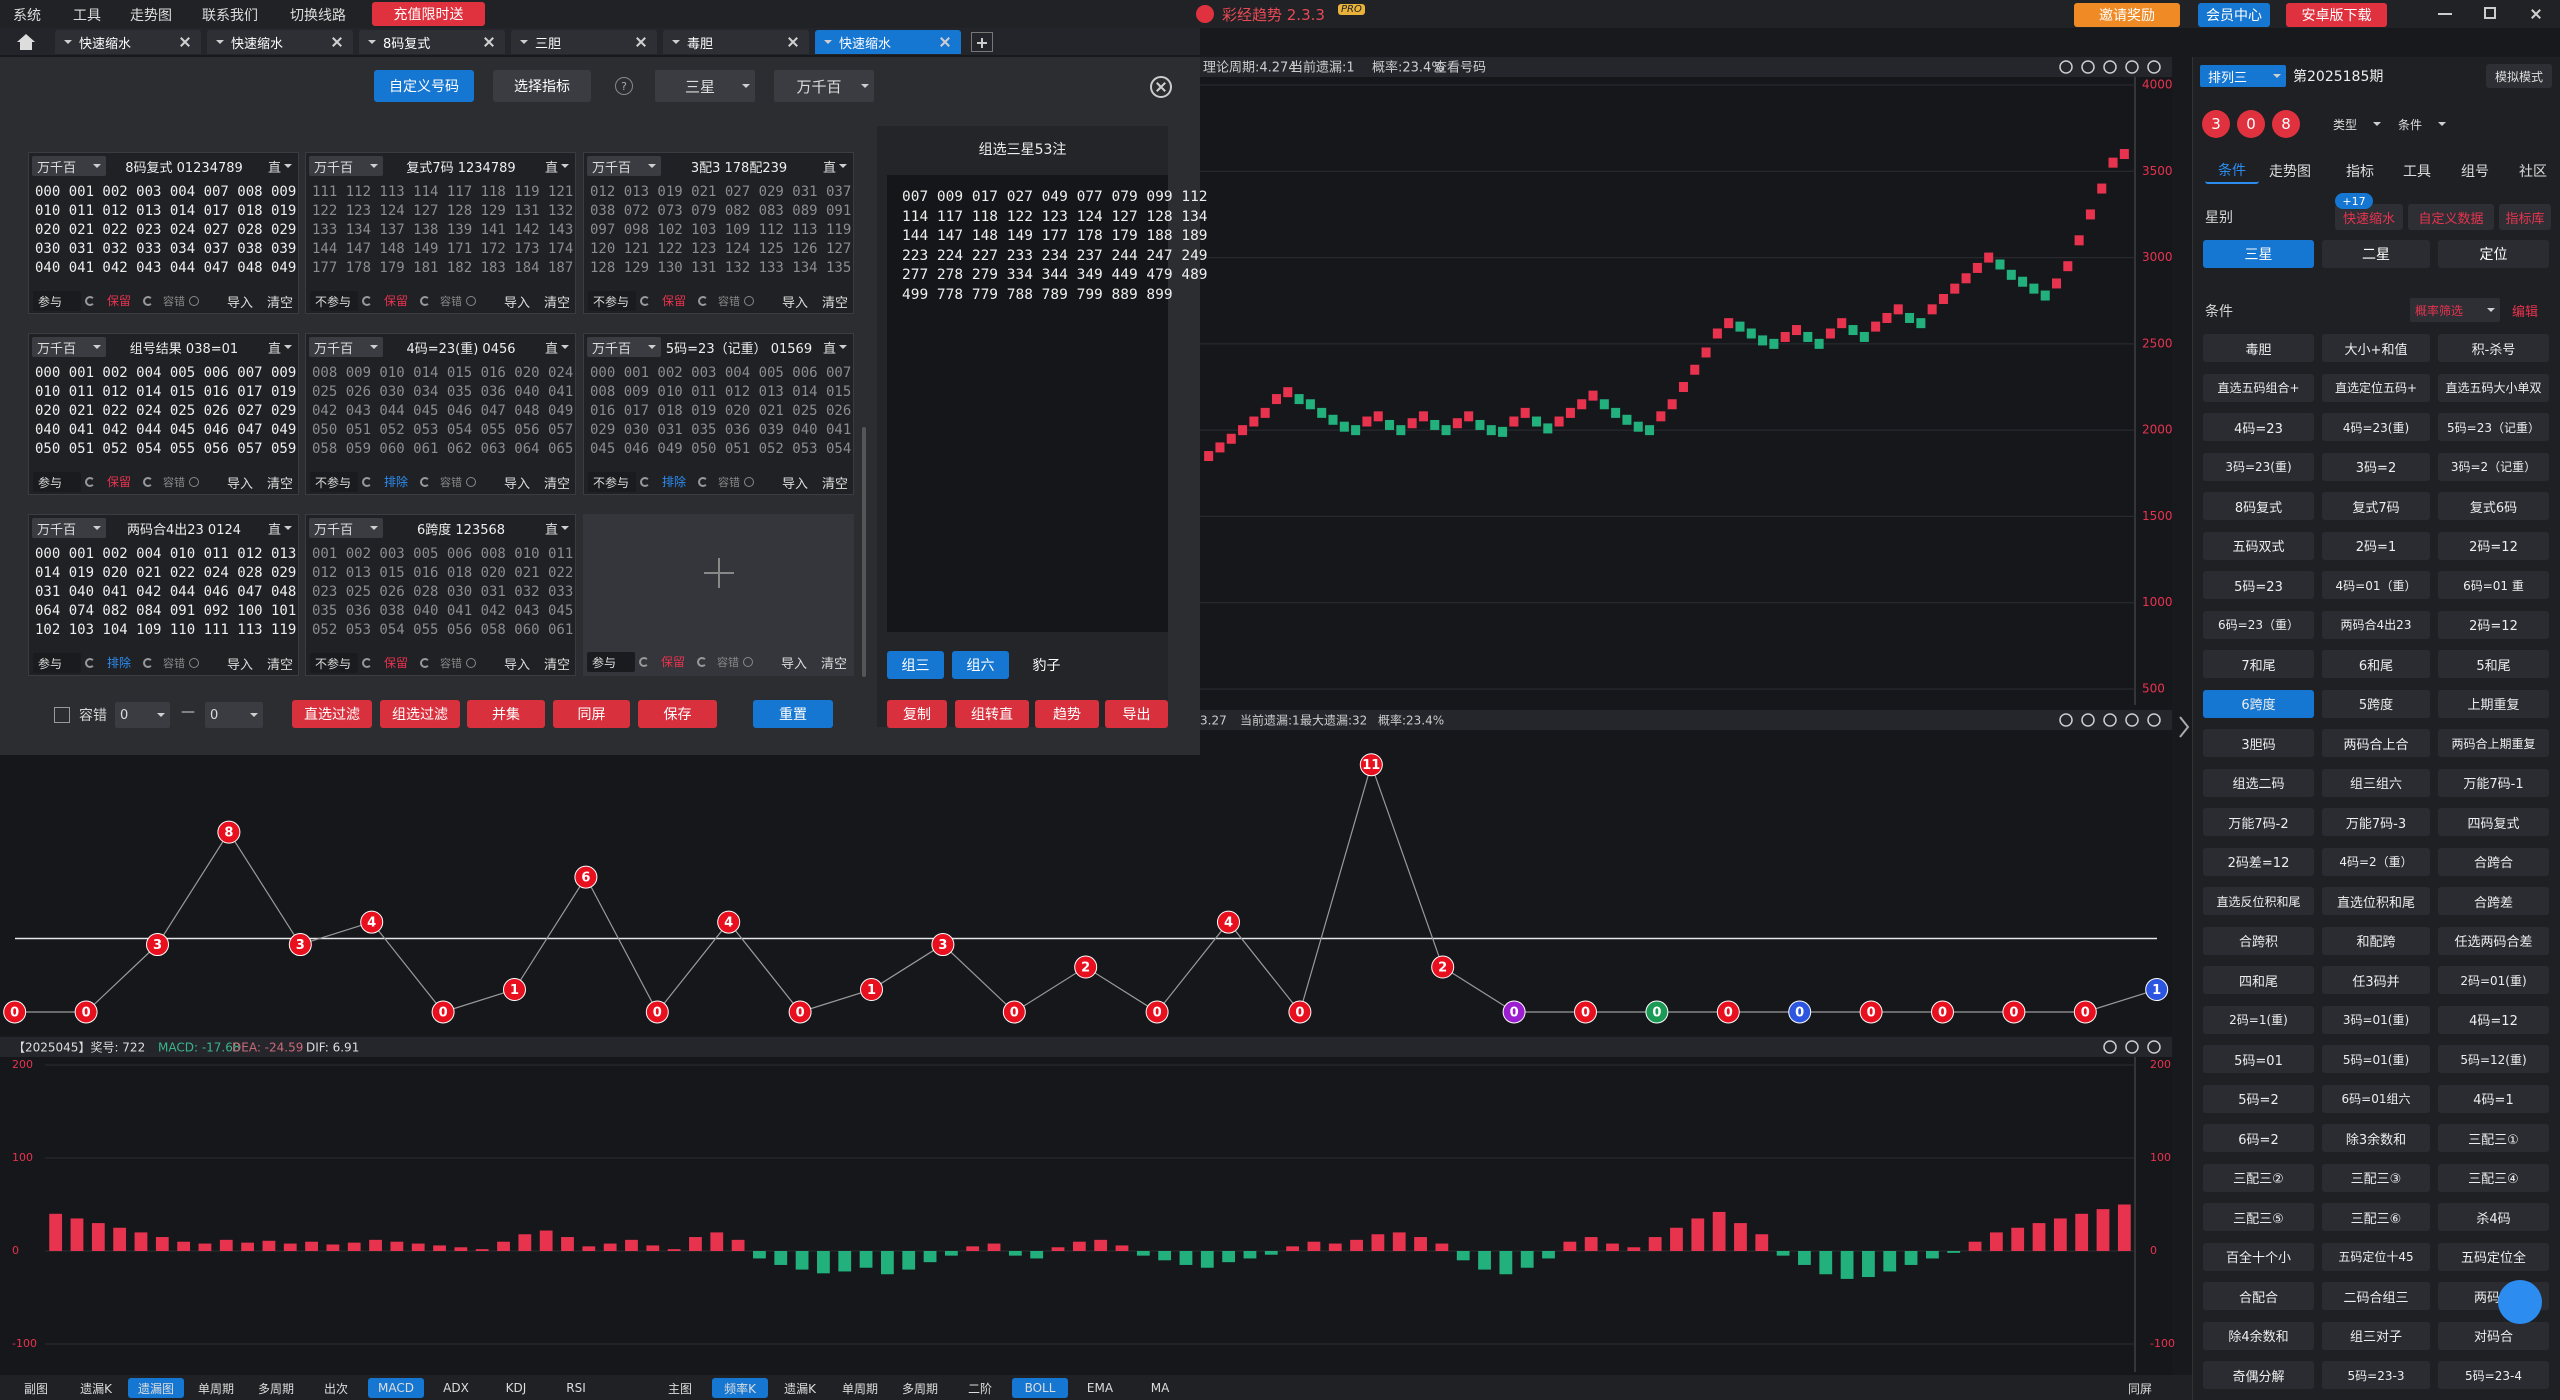 The image size is (2560, 1400). I want to click on filter-select: 类型, so click(2357, 124).